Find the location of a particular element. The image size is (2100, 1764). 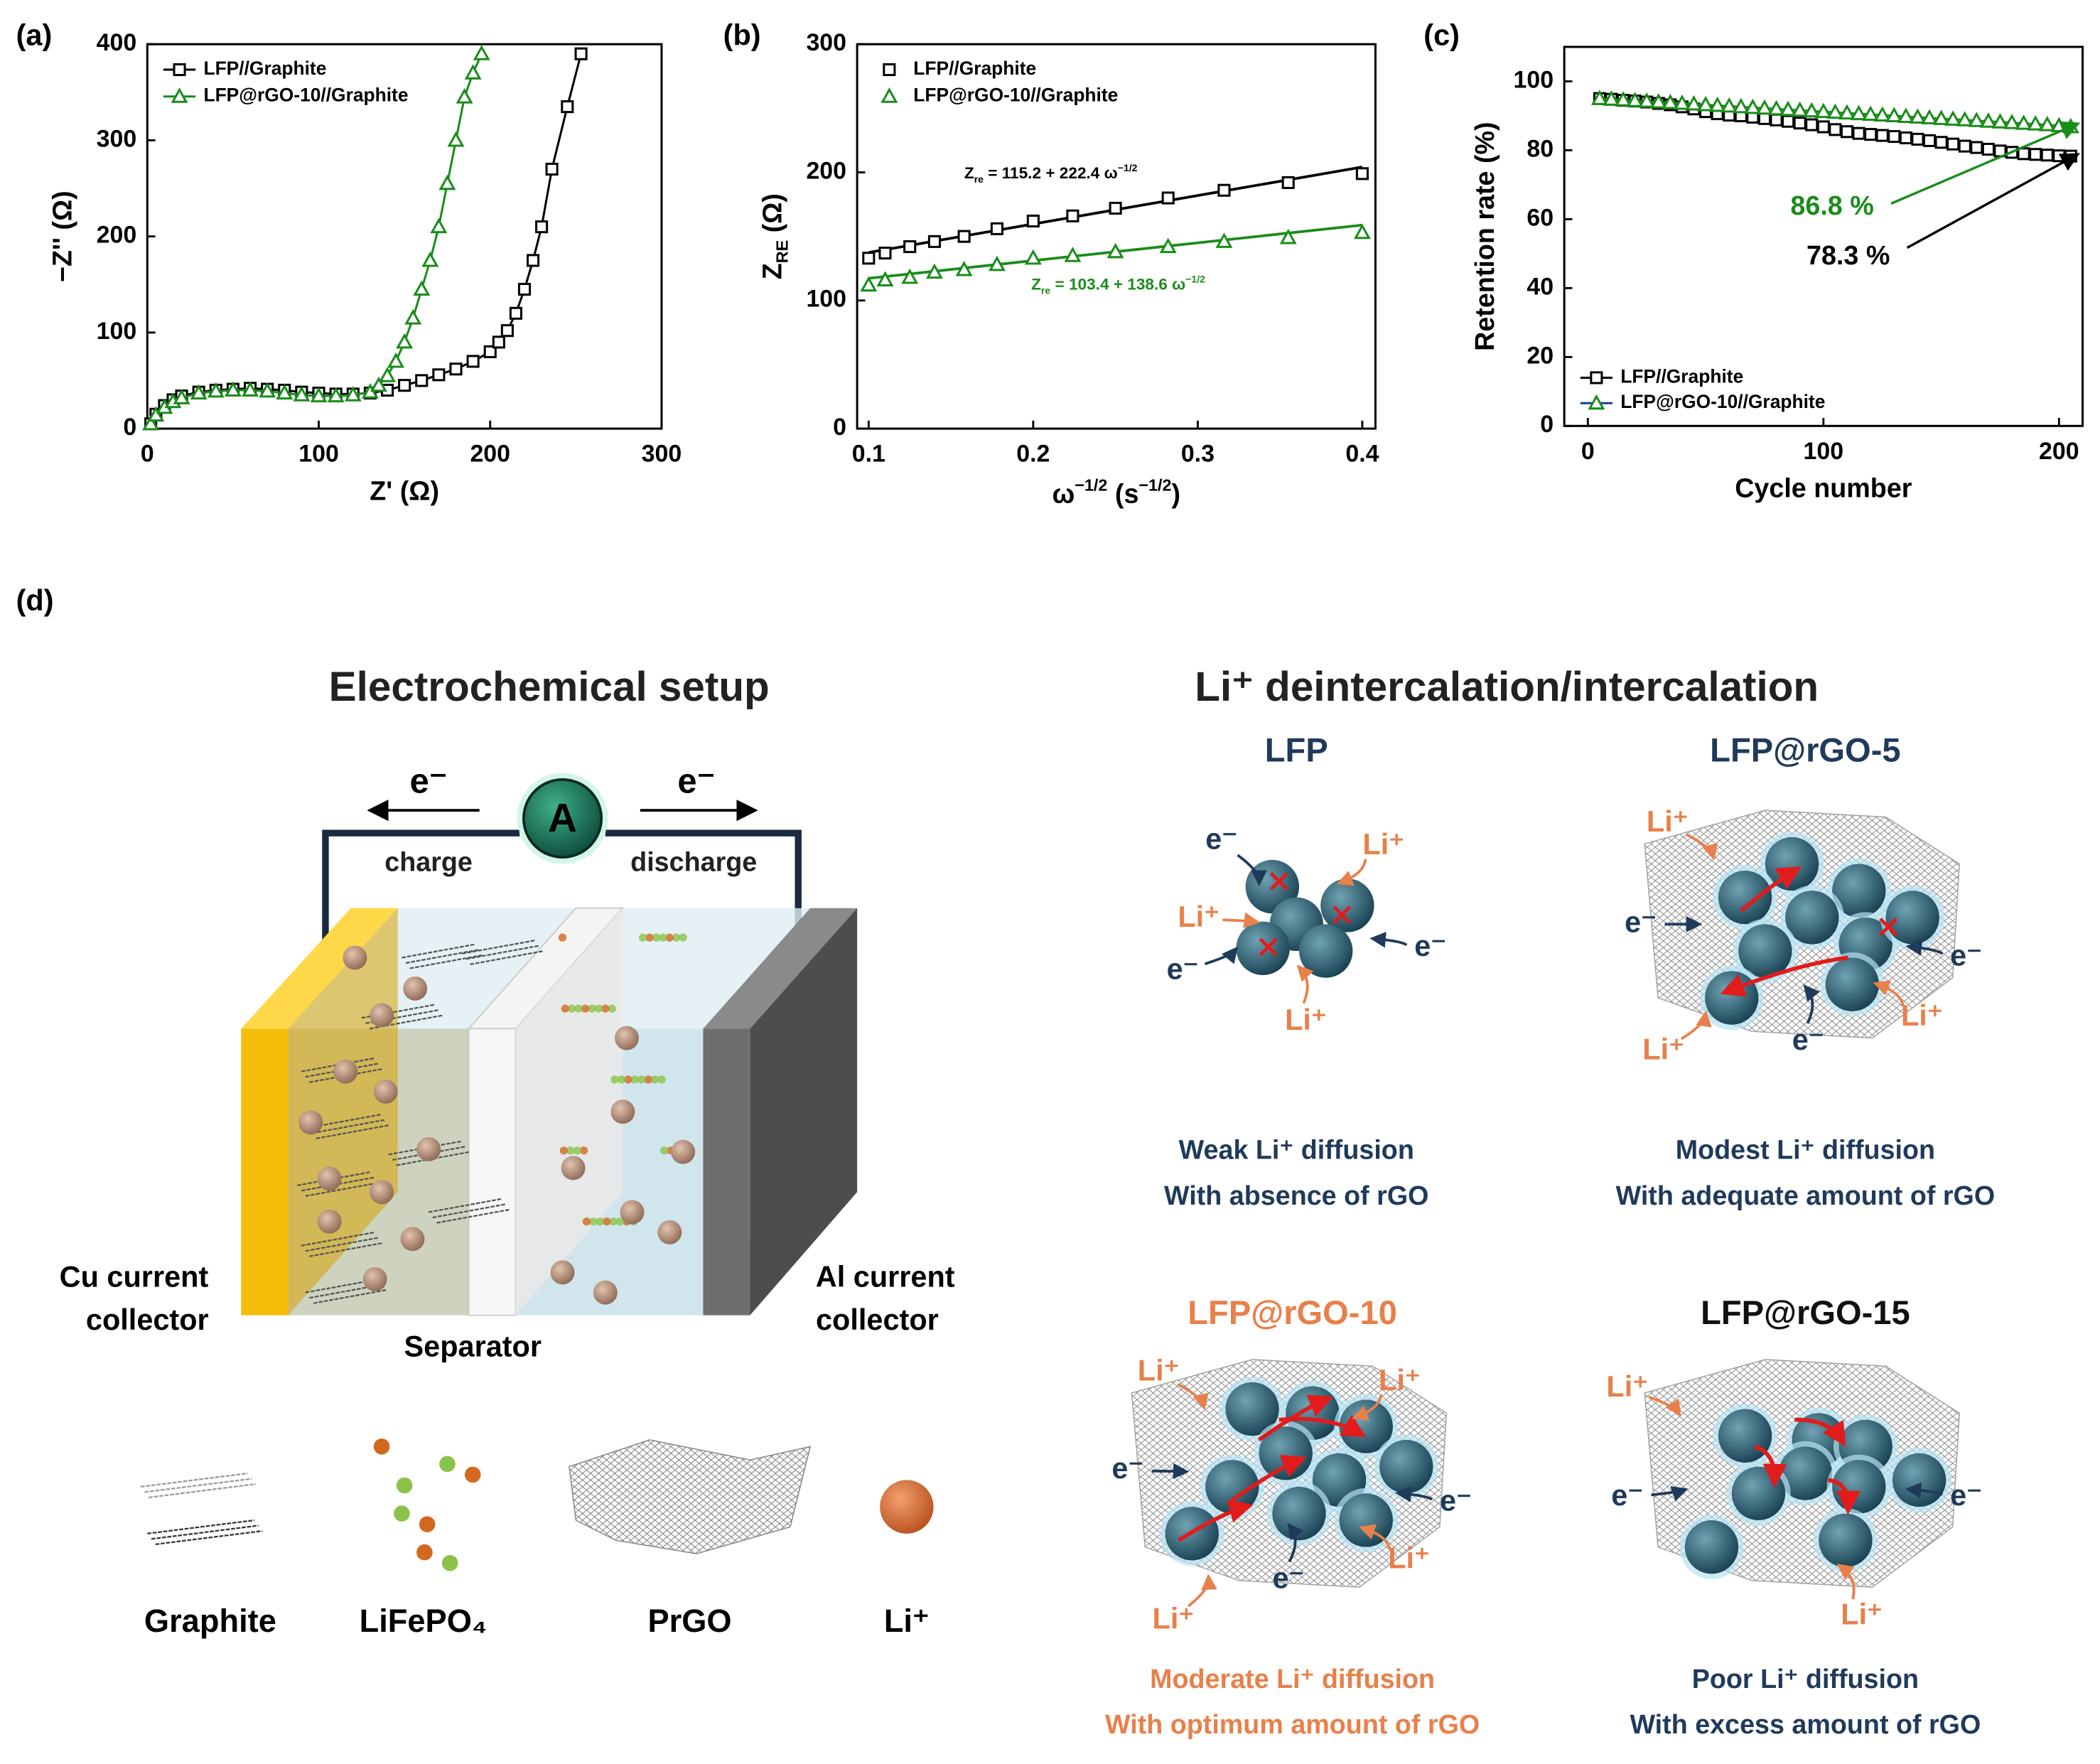

annotation: 86.8 % is located at coordinates (1831, 205).